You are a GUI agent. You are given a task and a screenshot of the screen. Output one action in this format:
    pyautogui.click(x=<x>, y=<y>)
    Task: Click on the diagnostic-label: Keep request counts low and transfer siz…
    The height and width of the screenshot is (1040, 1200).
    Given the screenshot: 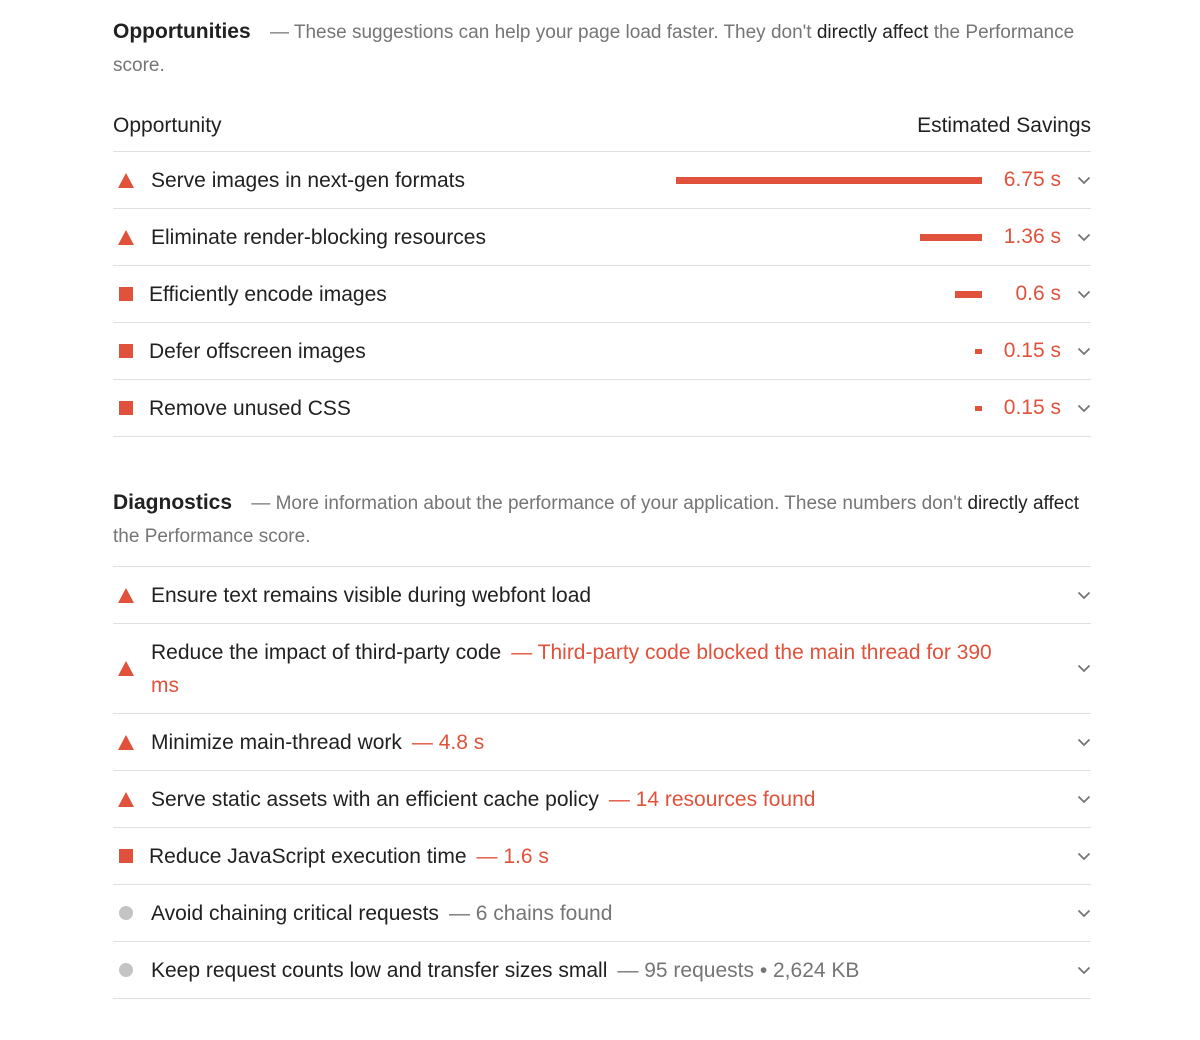 What is the action you would take?
    pyautogui.click(x=379, y=970)
    